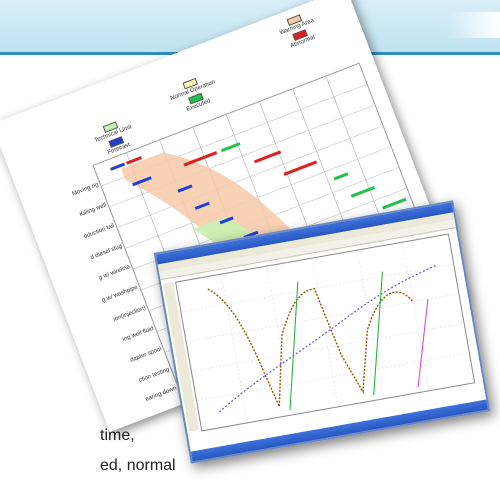  I want to click on window-curve-brown, so click(317, 334).